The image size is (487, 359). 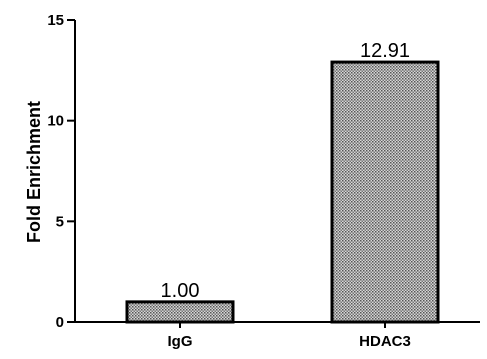 I want to click on y-axis-label: Fold Enrichment, so click(x=34, y=172).